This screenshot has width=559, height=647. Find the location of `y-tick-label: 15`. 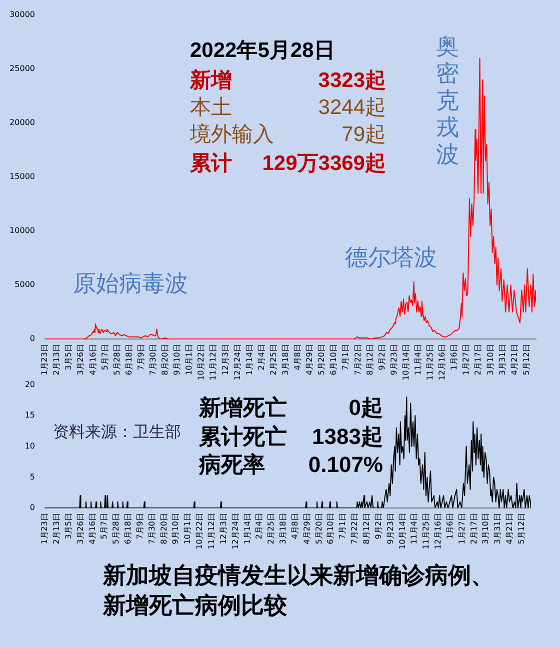

y-tick-label: 15 is located at coordinates (29, 415).